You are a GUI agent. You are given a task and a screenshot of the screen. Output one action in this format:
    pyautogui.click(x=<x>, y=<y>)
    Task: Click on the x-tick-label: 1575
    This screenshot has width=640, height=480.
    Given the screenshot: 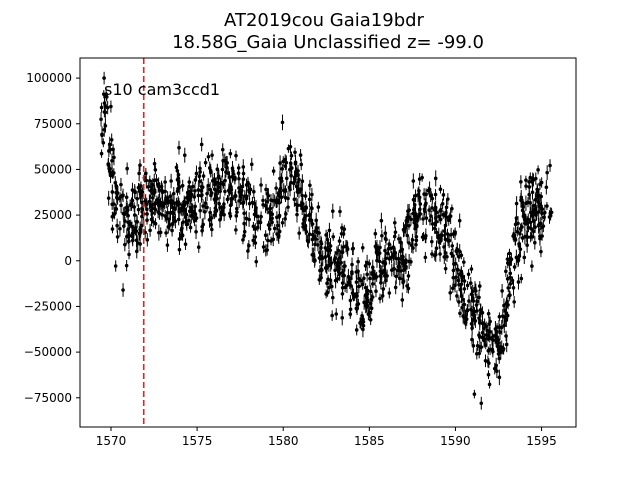 What is the action you would take?
    pyautogui.click(x=197, y=441)
    